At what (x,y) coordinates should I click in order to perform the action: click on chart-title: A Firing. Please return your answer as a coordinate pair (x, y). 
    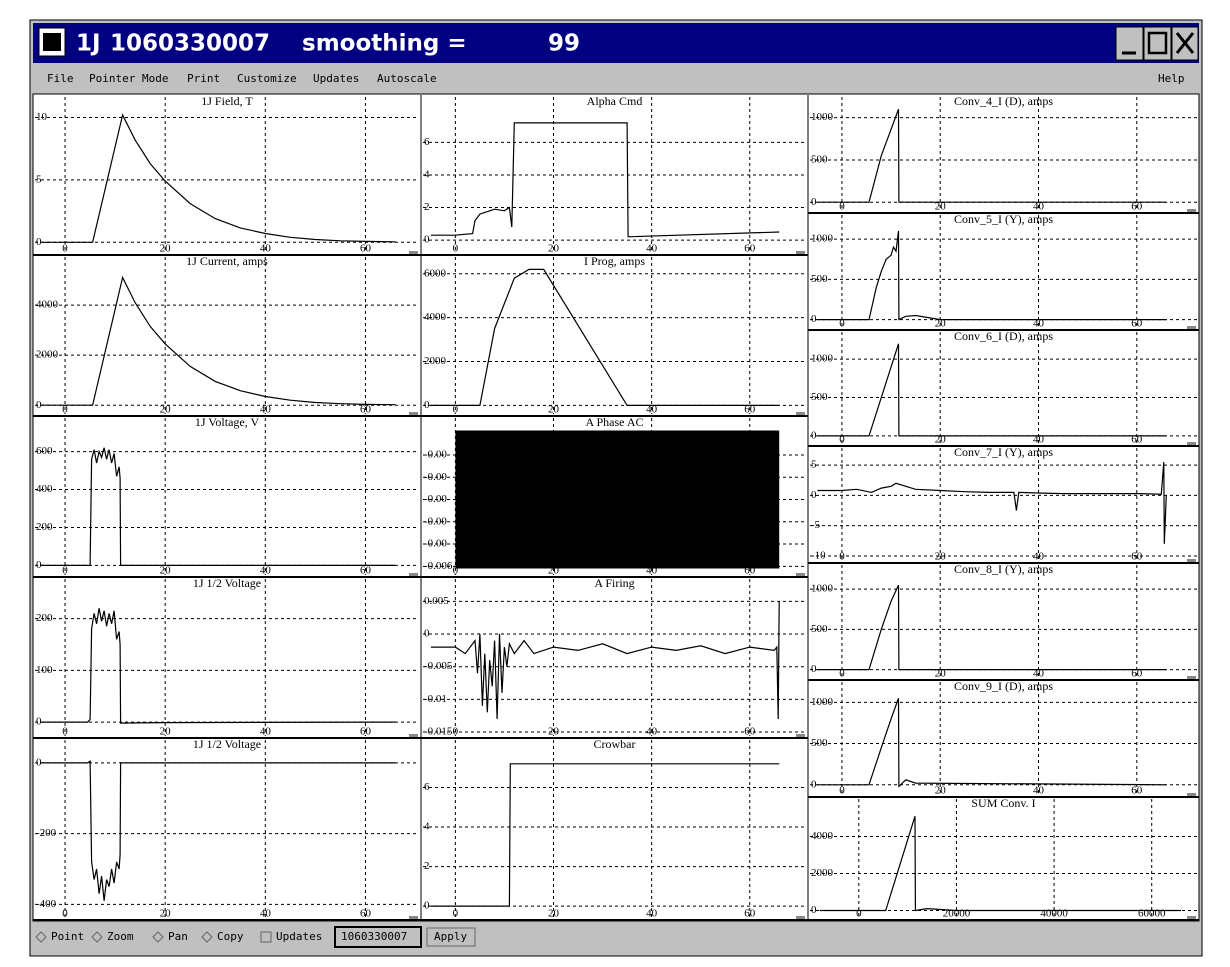
    Looking at the image, I should click on (614, 583).